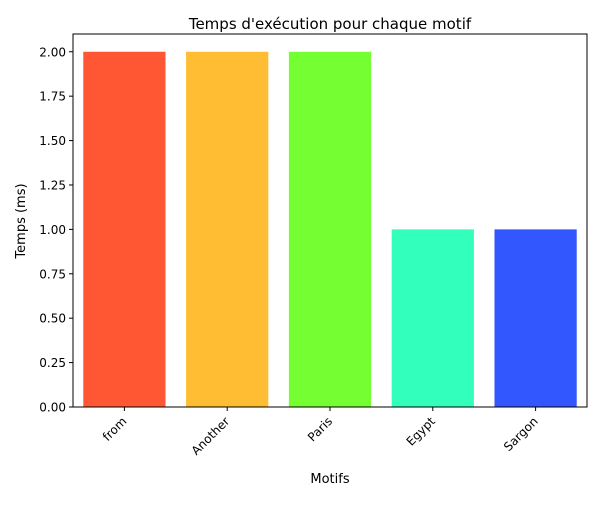 The image size is (600, 505). Describe the element at coordinates (115, 429) in the screenshot. I see `x-tick-label: from` at that location.